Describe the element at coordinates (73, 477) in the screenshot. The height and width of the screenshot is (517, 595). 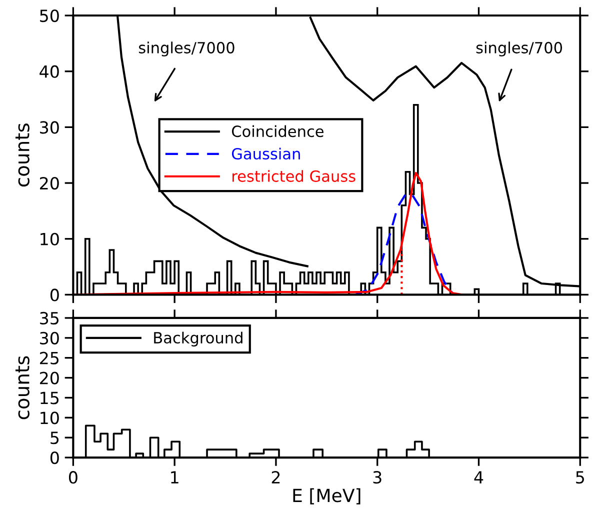
I see `x-tick-label: 0` at that location.